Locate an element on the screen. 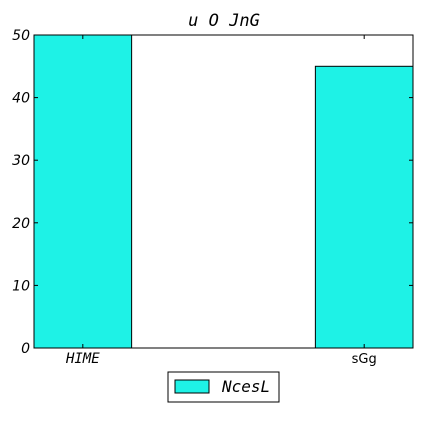 The width and height of the screenshot is (426, 426). x-tick-label: sGg is located at coordinates (364, 359).